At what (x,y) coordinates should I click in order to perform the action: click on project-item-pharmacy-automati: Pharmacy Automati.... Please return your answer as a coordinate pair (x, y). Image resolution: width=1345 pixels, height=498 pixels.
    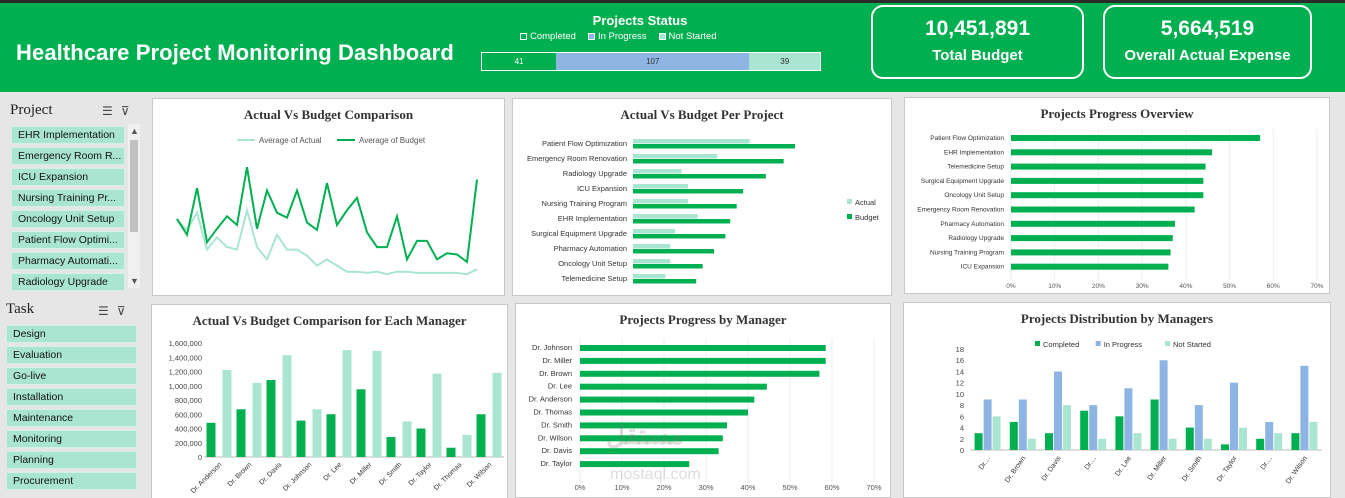
    Looking at the image, I should click on (68, 261).